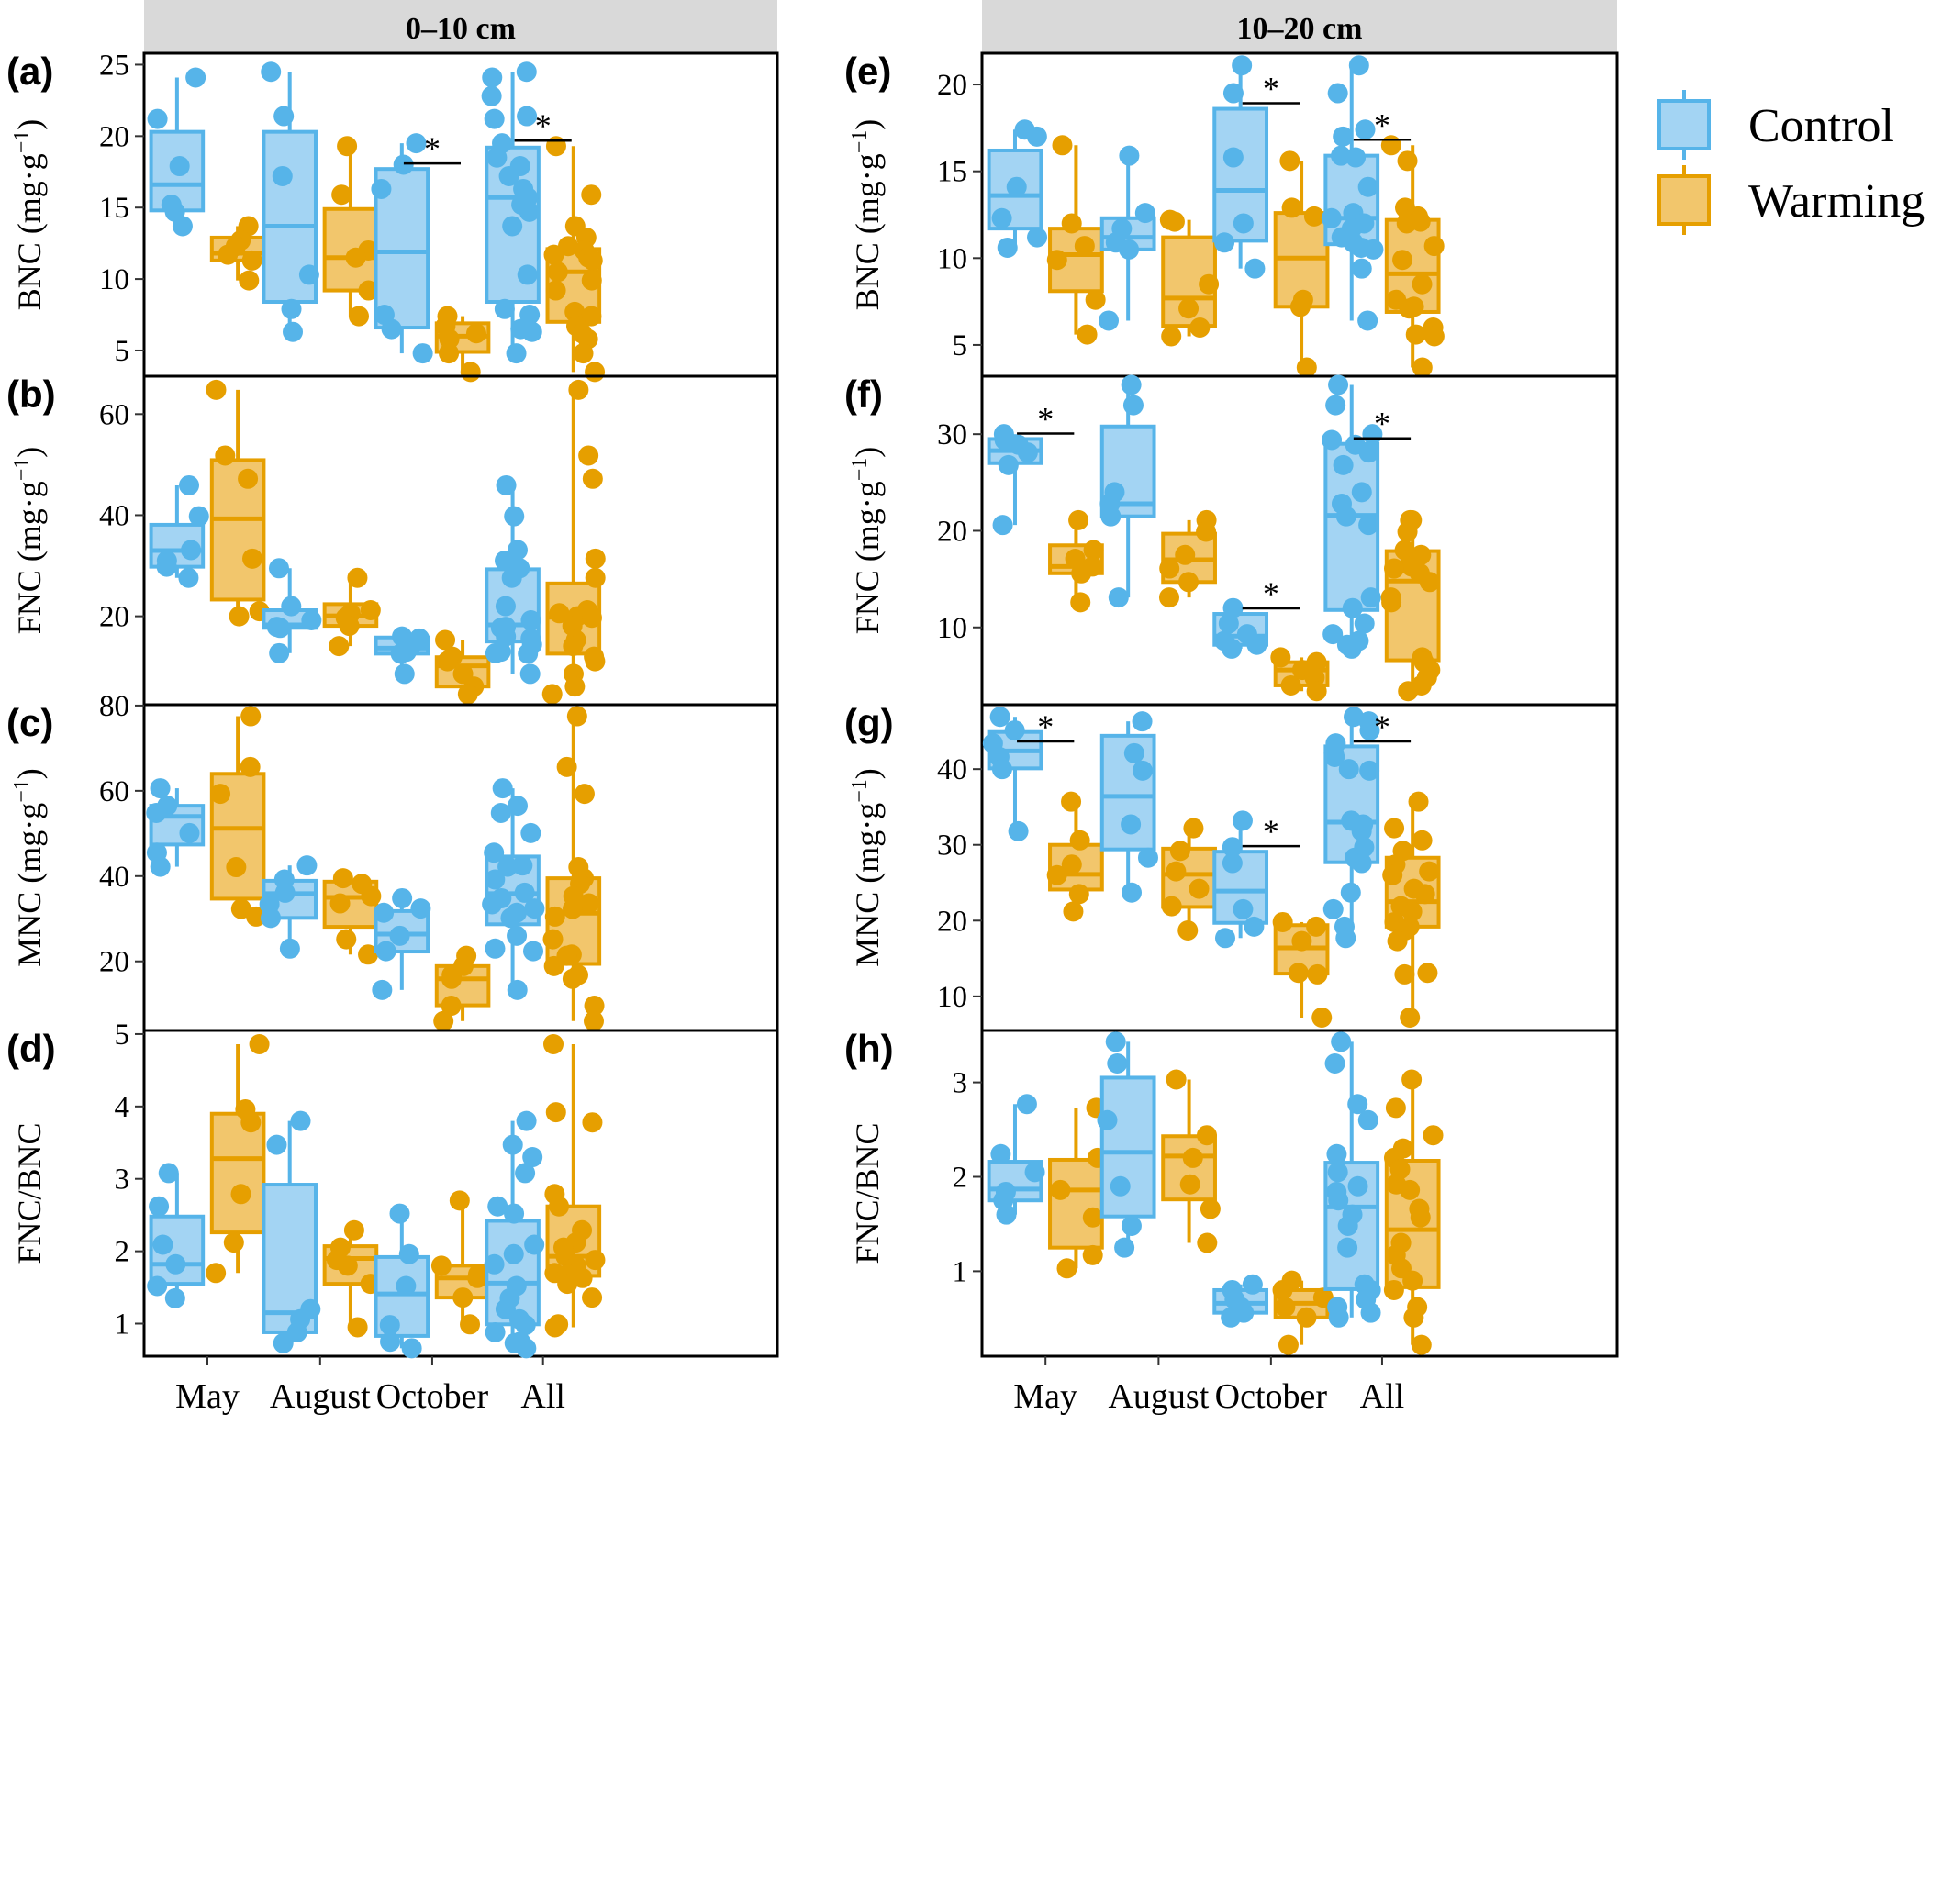 The height and width of the screenshot is (1904, 1953). I want to click on box-august-control, so click(292, 1231).